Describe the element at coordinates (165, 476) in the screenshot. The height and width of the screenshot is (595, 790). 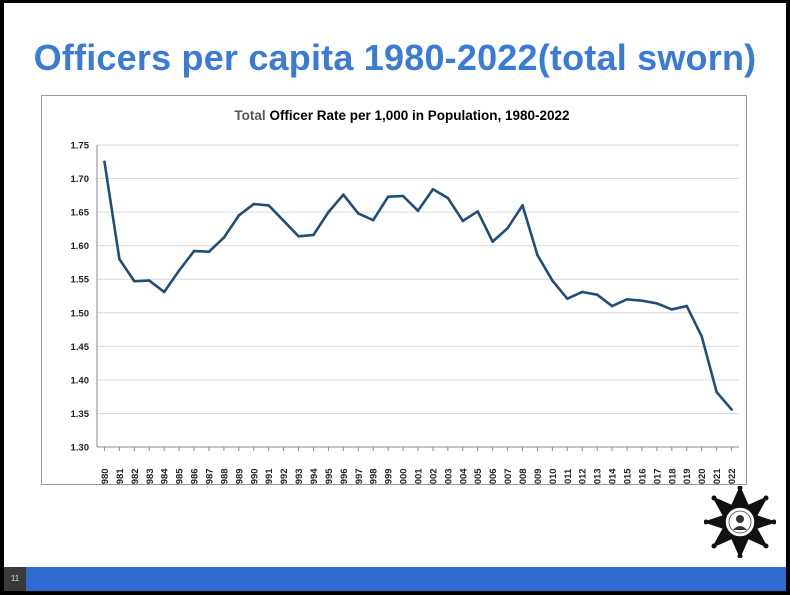
I see `x-tick-label: 1984` at that location.